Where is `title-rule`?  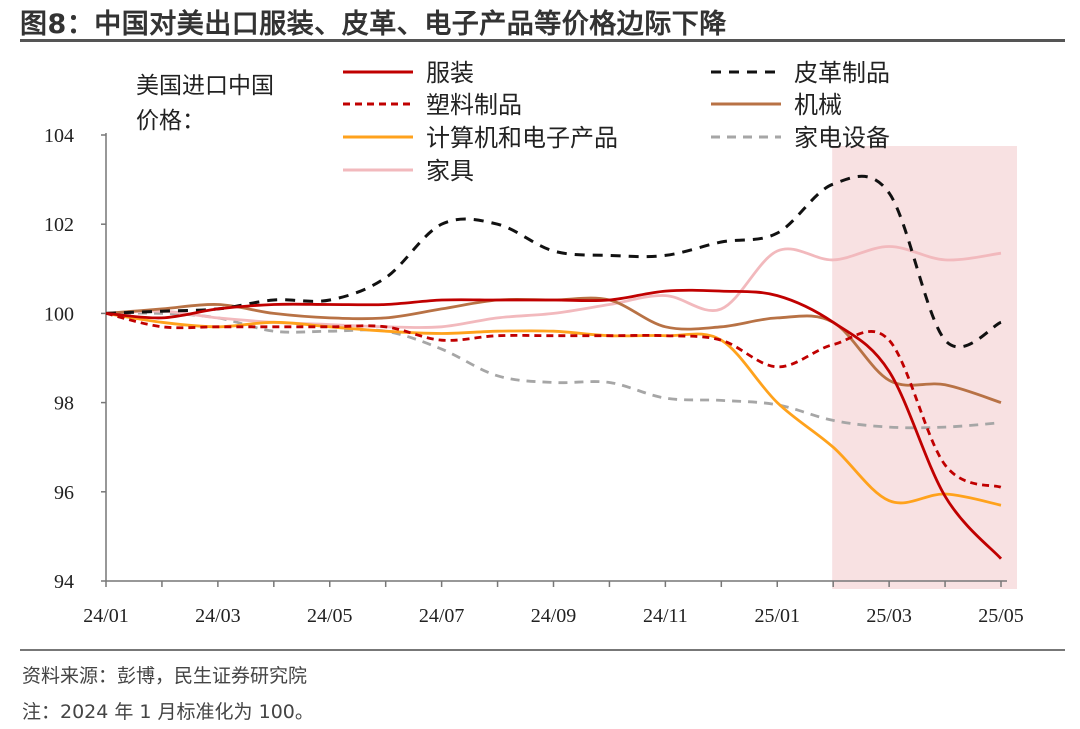
title-rule is located at coordinates (542, 40).